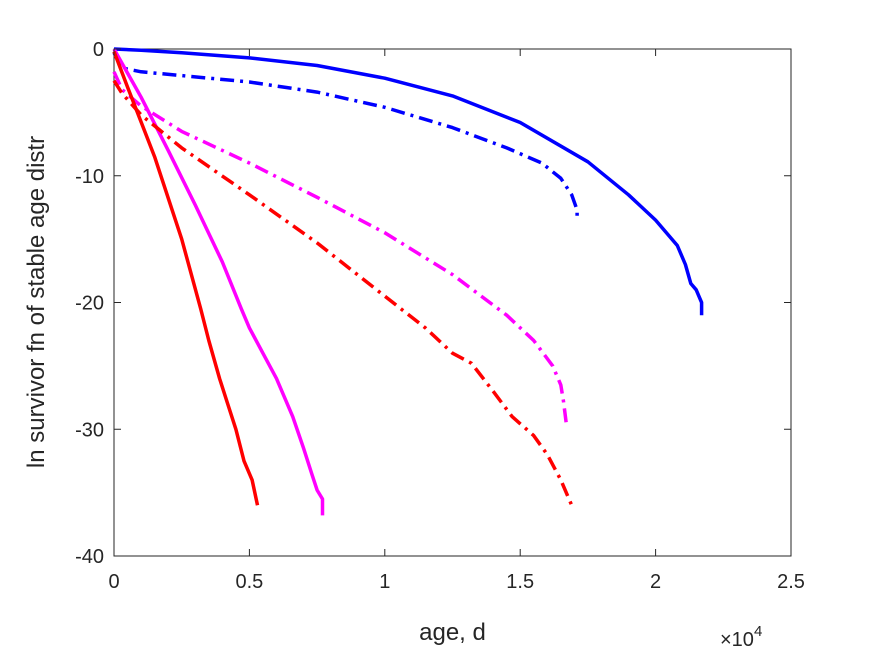 This screenshot has width=875, height=656. Describe the element at coordinates (655, 582) in the screenshot. I see `x-tick-label: 2` at that location.